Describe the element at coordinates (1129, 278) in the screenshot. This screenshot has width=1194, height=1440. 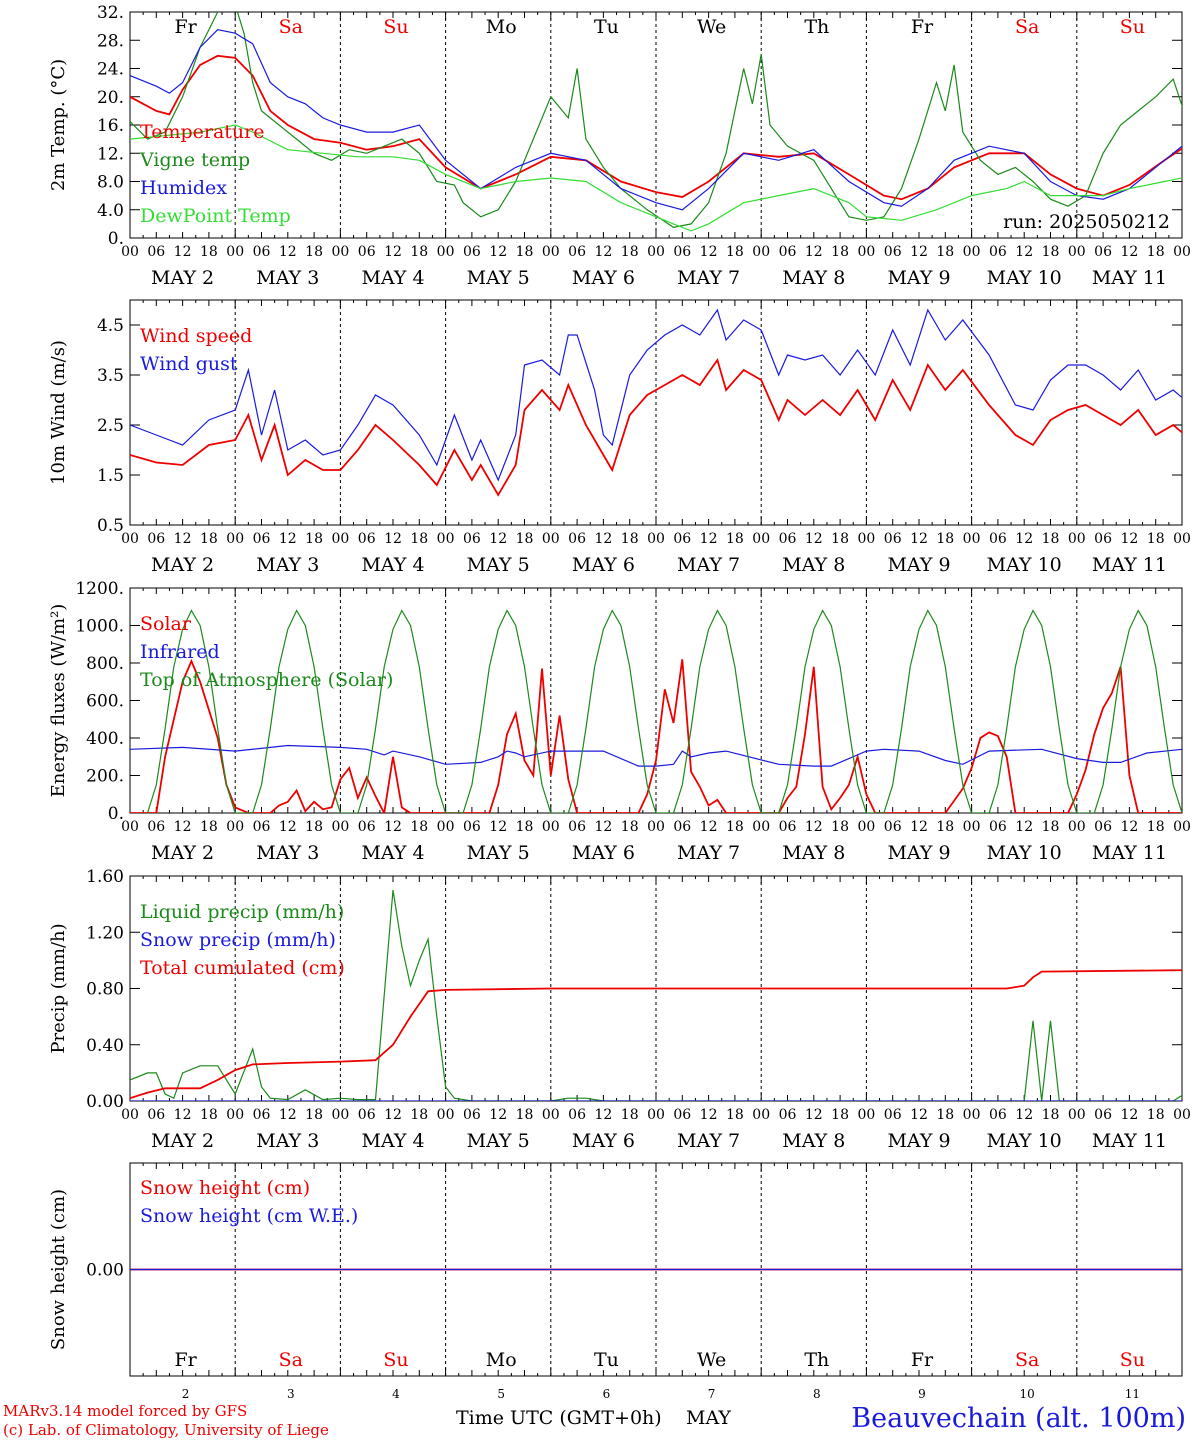
I see `date-label: MAY 11` at that location.